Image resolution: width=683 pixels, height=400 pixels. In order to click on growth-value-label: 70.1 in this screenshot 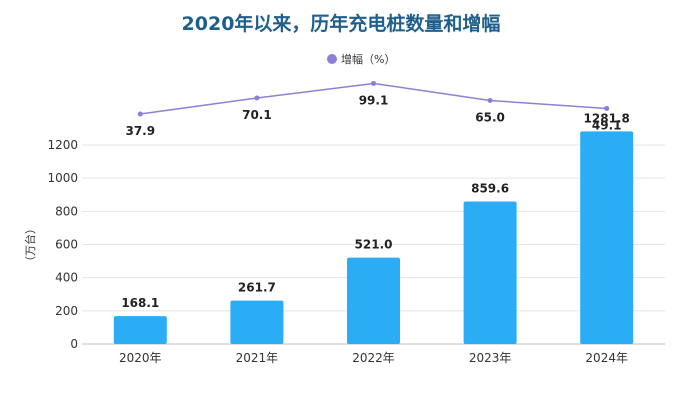, I will do `click(257, 115)`.